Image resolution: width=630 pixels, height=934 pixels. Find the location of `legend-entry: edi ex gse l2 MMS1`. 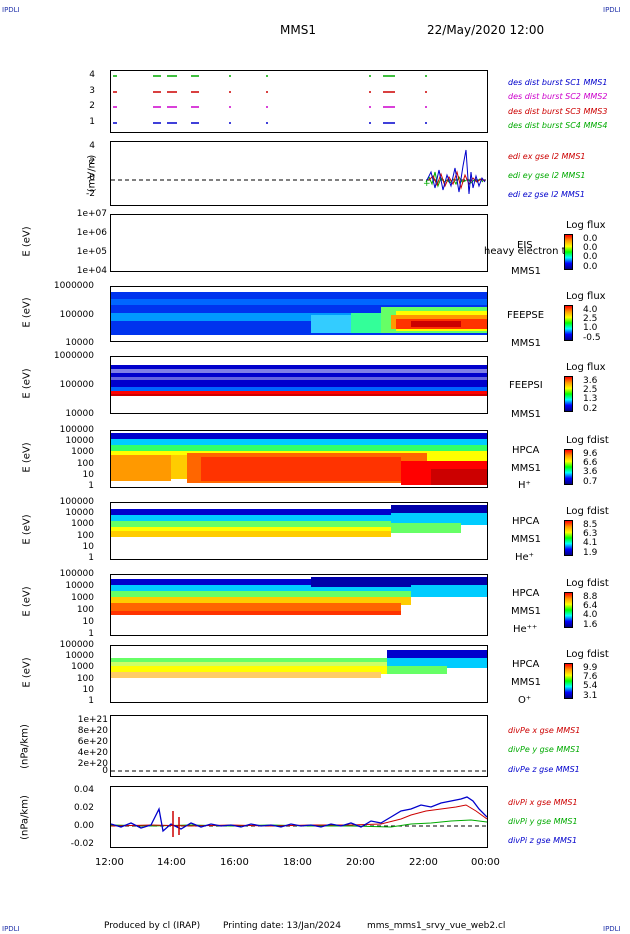

legend-entry: edi ex gse l2 MMS1 is located at coordinates (547, 156).